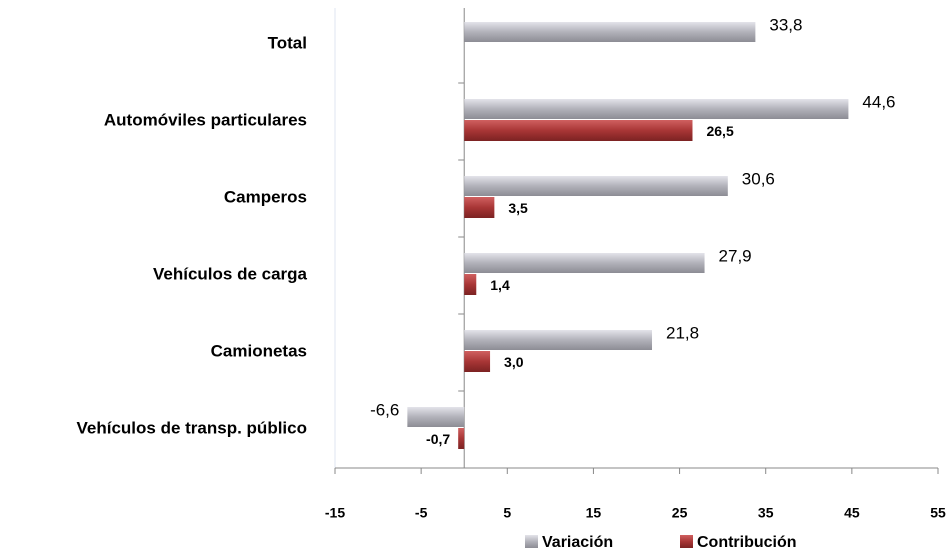 The image size is (950, 553). What do you see at coordinates (518, 208) in the screenshot?
I see `value-label: 3,5` at bounding box center [518, 208].